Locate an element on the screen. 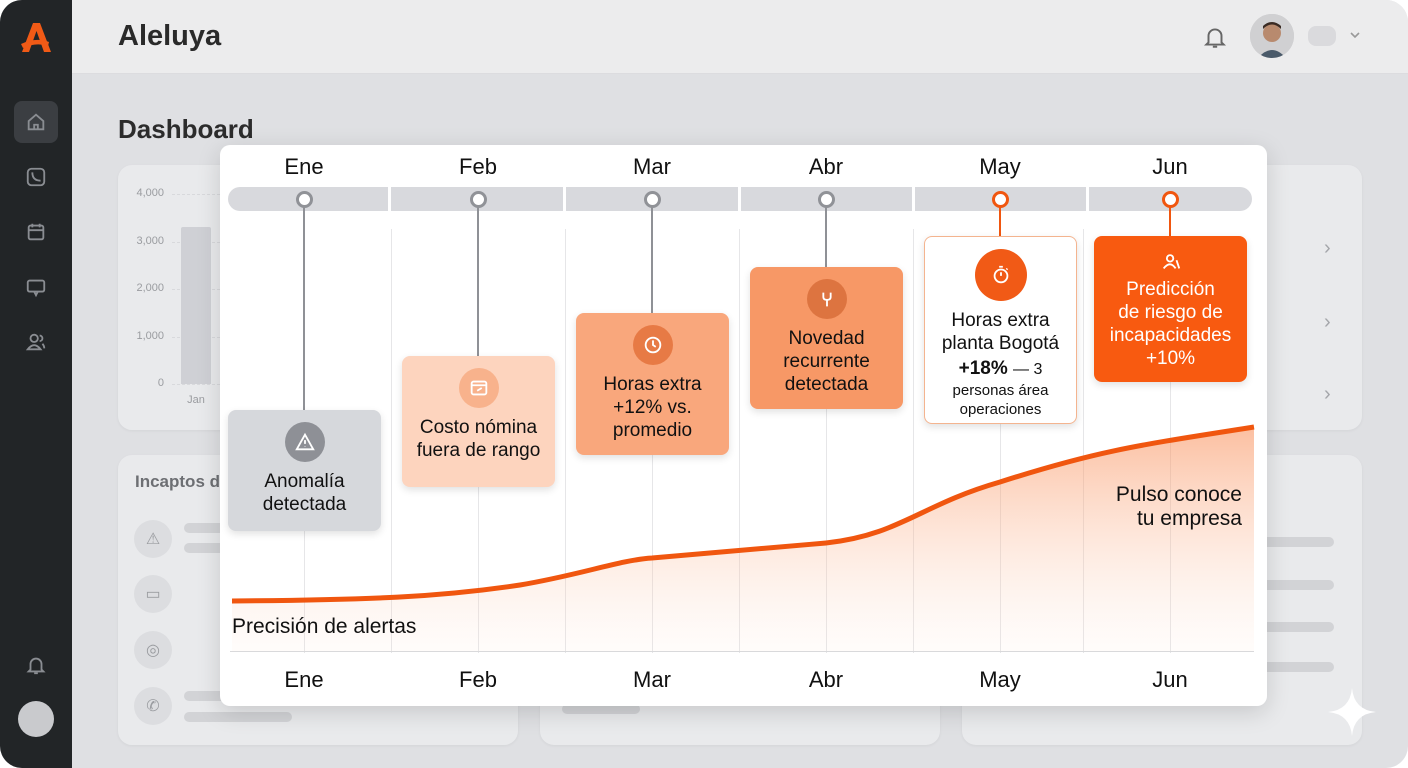 This screenshot has width=1408, height=768. incidents-title: Incaptos d is located at coordinates (178, 481).